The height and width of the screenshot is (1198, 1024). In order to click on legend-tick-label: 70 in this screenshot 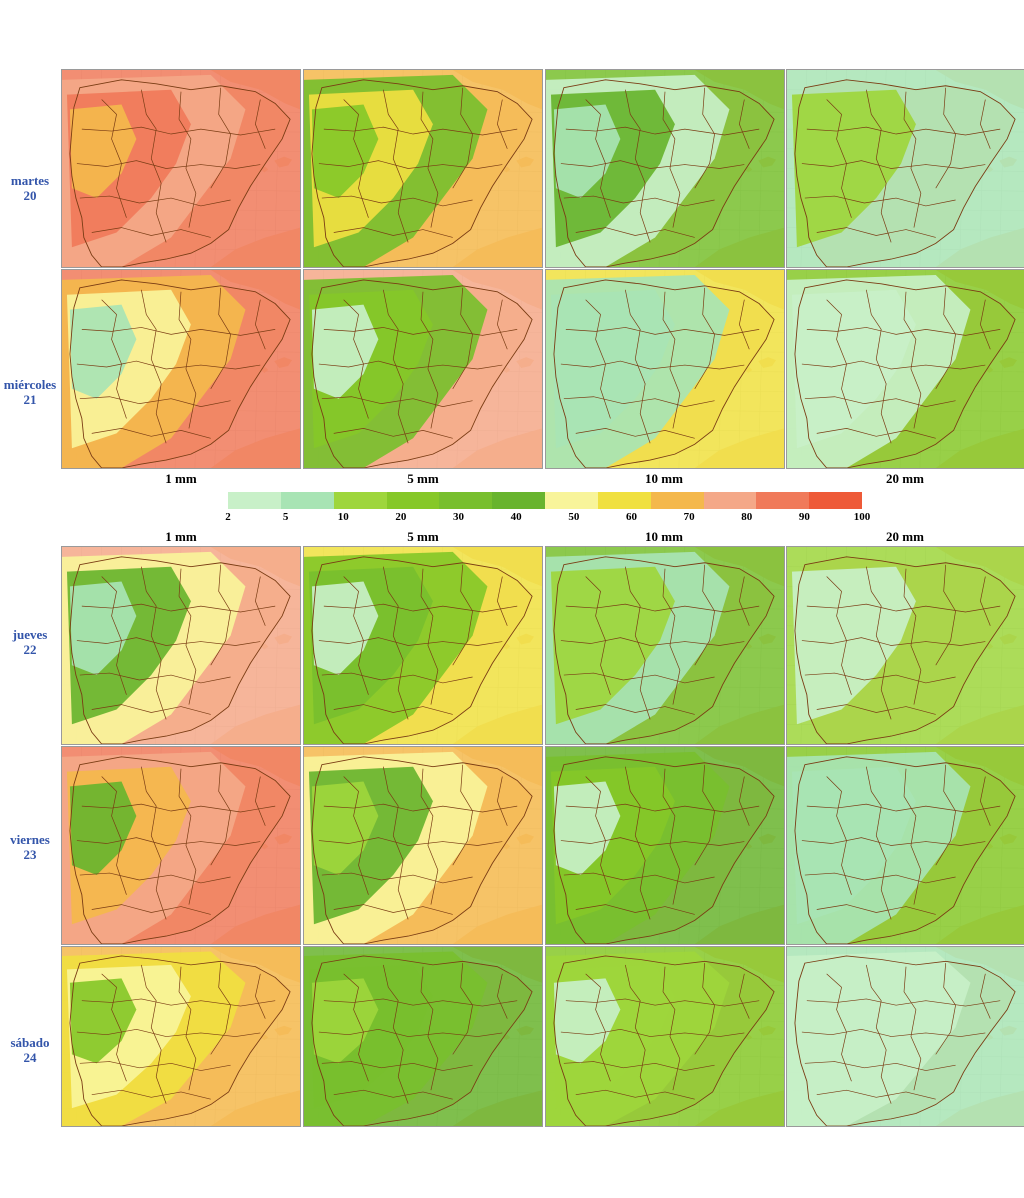, I will do `click(689, 517)`.